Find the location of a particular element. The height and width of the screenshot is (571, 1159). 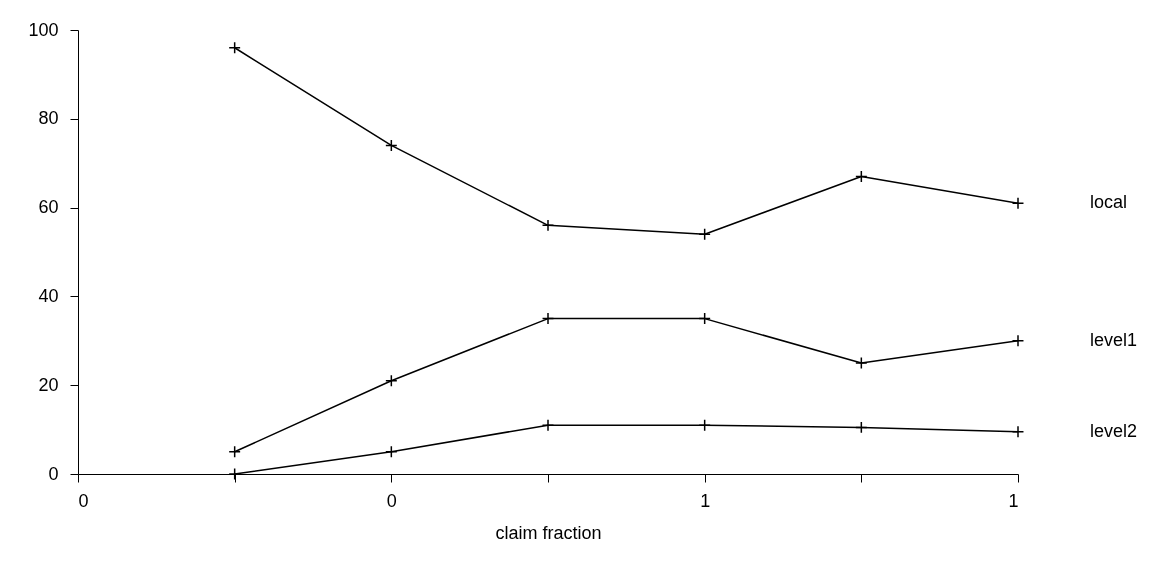

y-tick-label: 60 is located at coordinates (48, 207).